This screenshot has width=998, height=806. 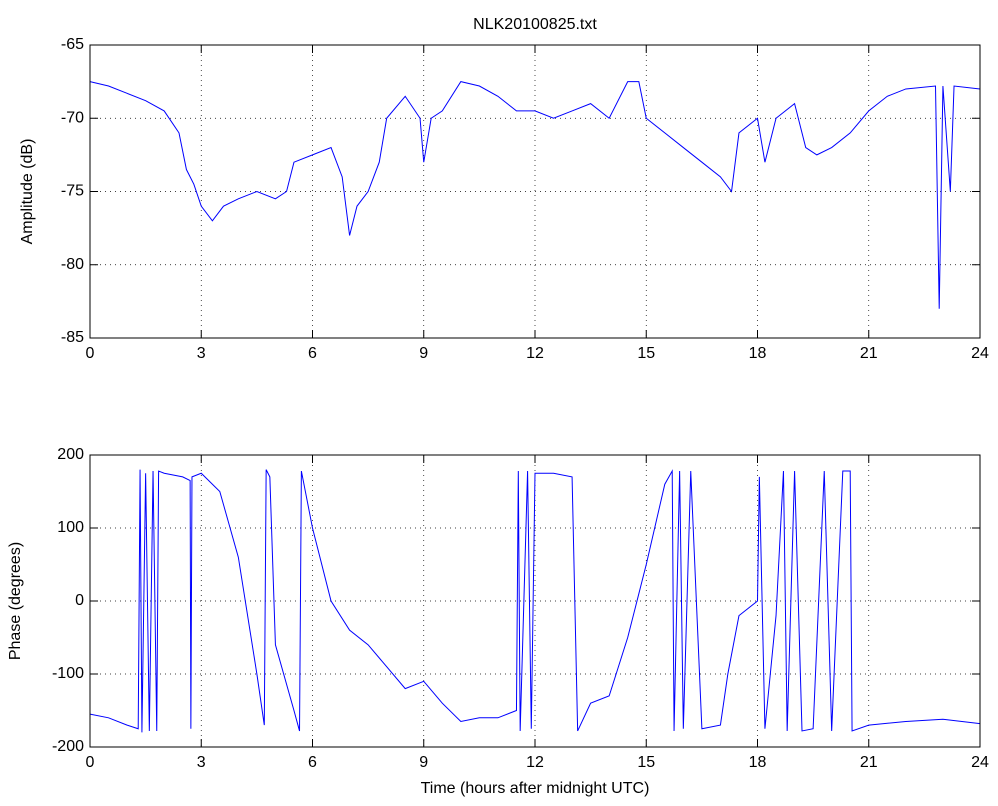 I want to click on y-tick-label: -70, so click(x=72, y=117).